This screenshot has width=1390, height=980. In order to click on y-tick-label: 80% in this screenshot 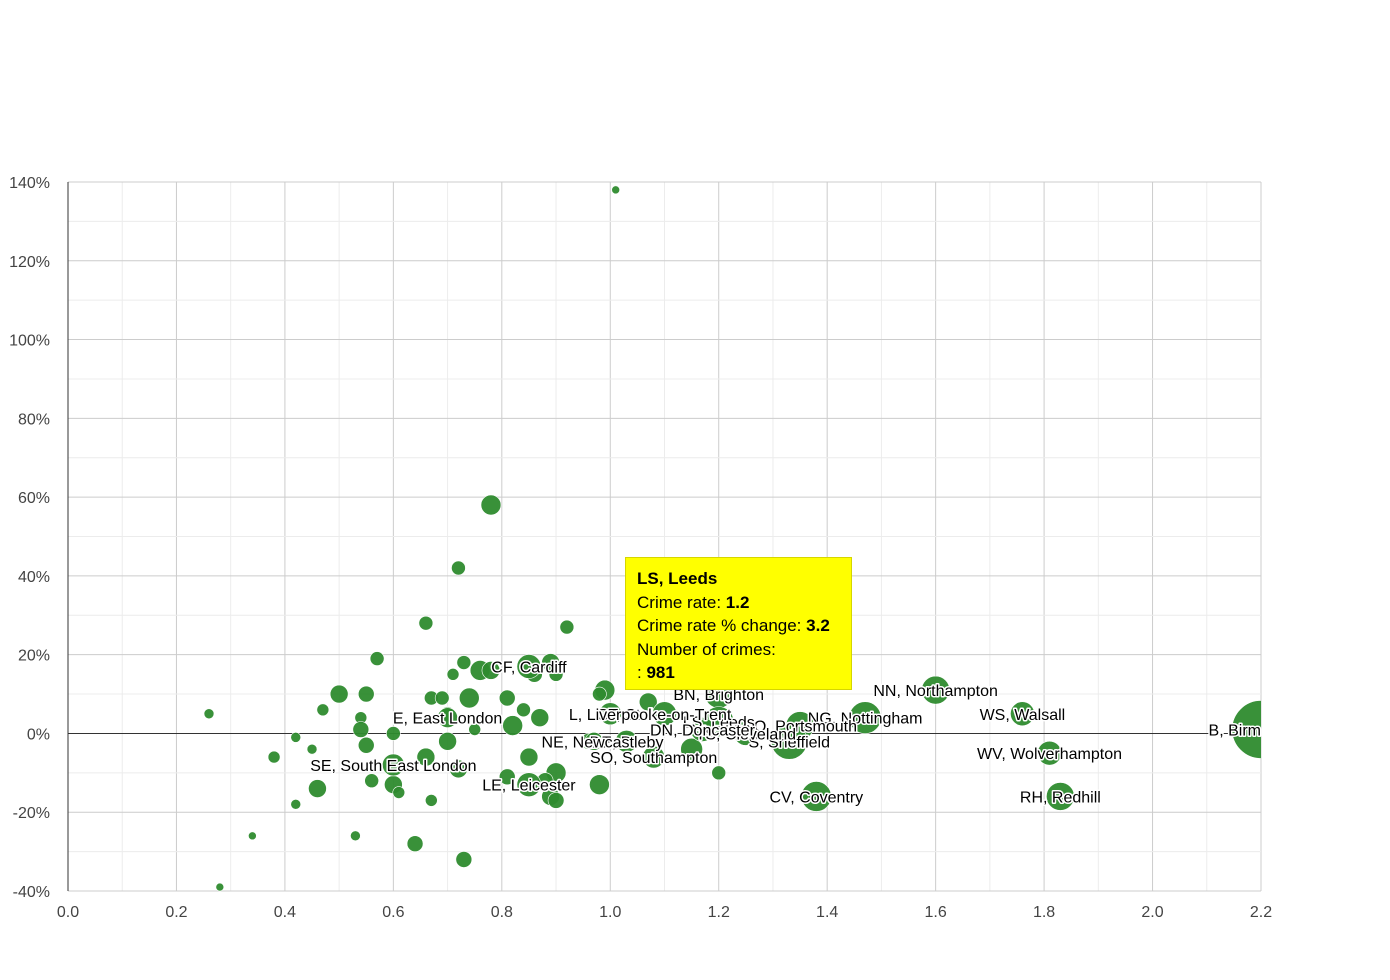, I will do `click(34, 419)`.